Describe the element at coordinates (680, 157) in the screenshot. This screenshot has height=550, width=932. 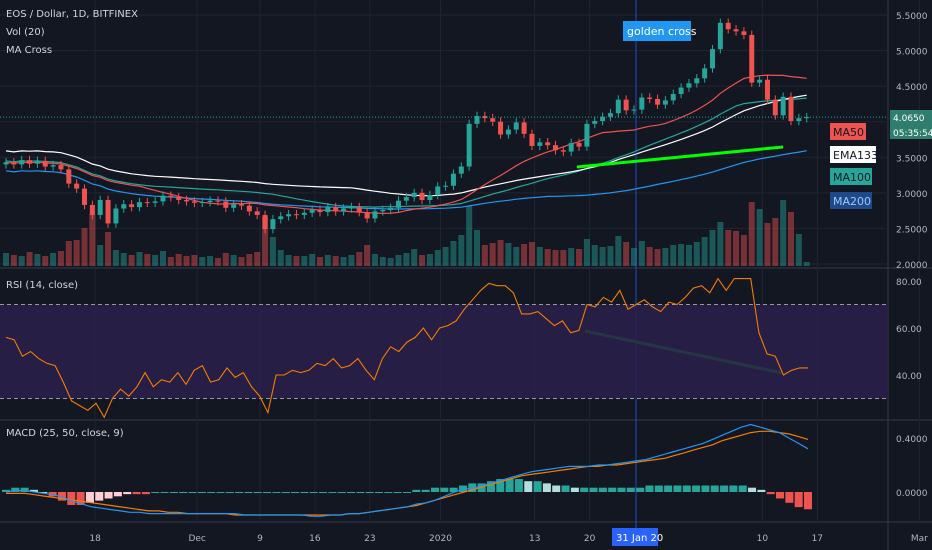
I see `price-trendline` at that location.